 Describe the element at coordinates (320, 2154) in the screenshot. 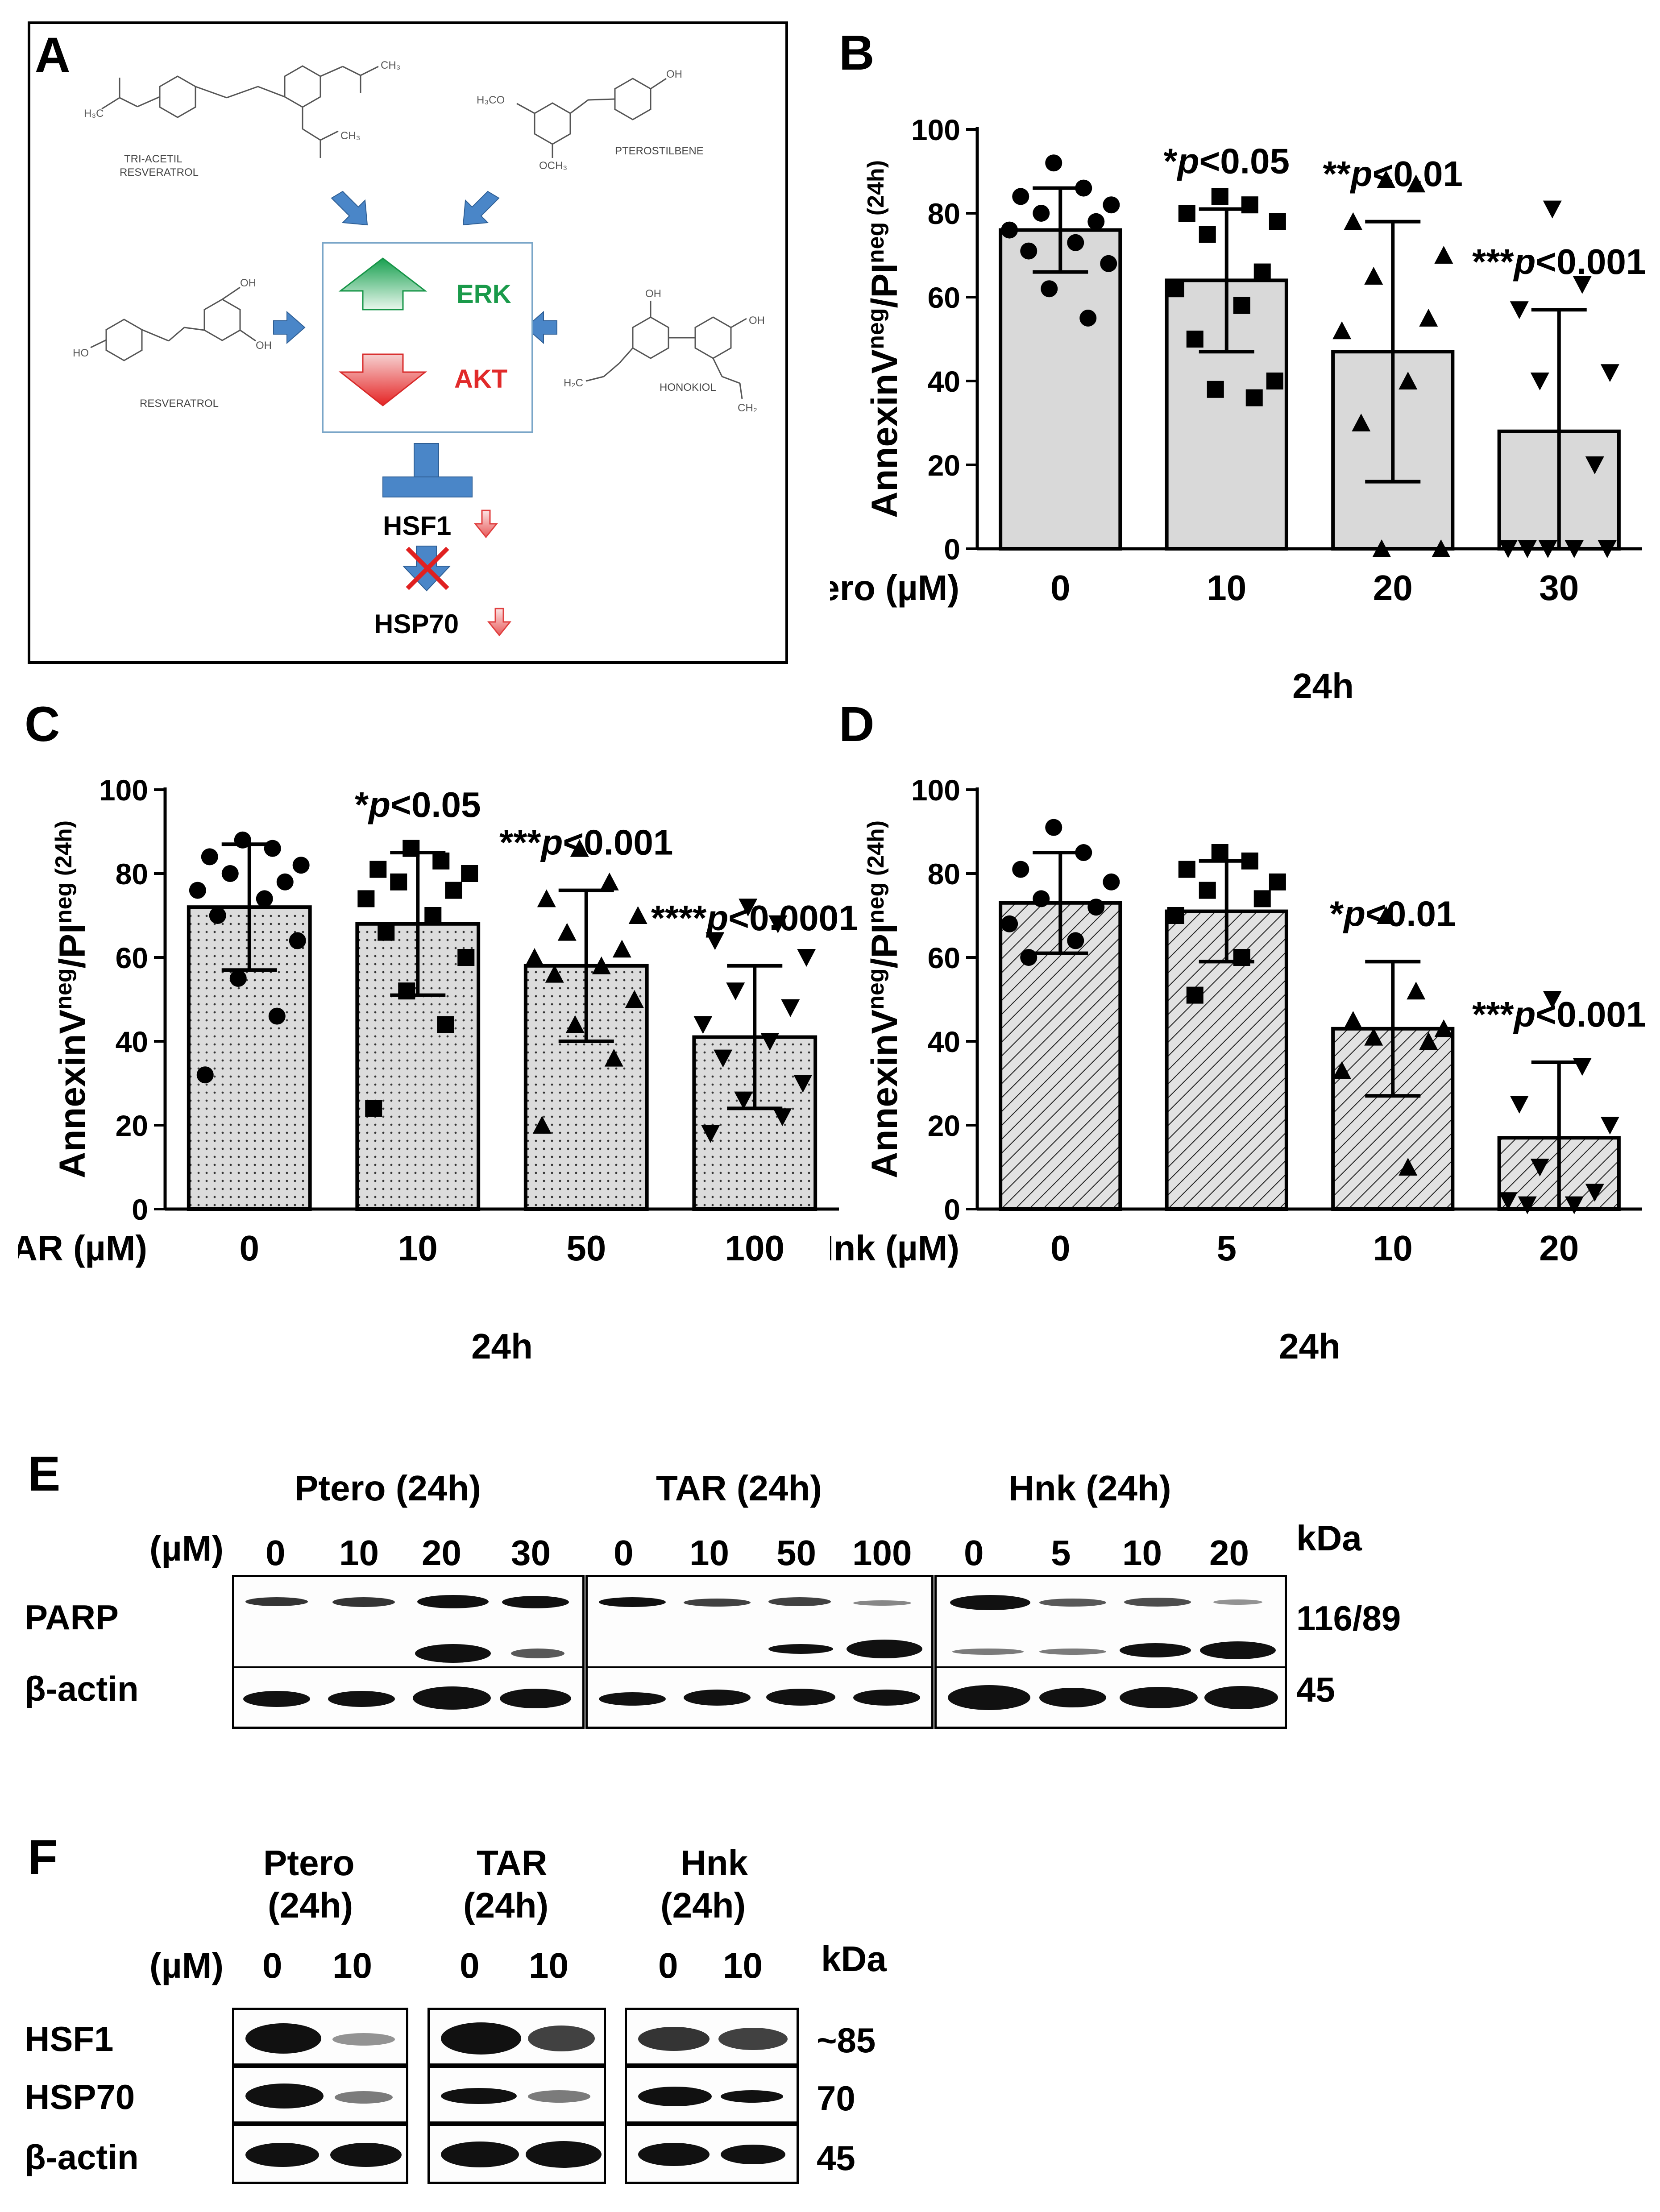

I see `f-blot-ptero-actin` at that location.